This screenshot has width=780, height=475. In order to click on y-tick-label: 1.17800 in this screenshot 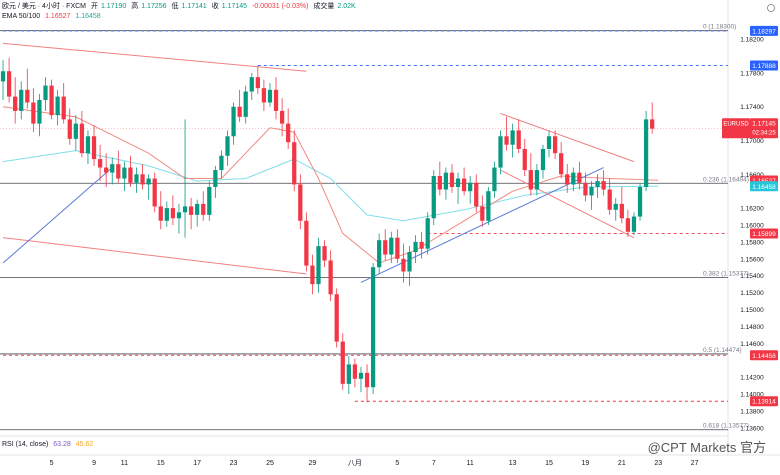, I will do `click(752, 73)`.